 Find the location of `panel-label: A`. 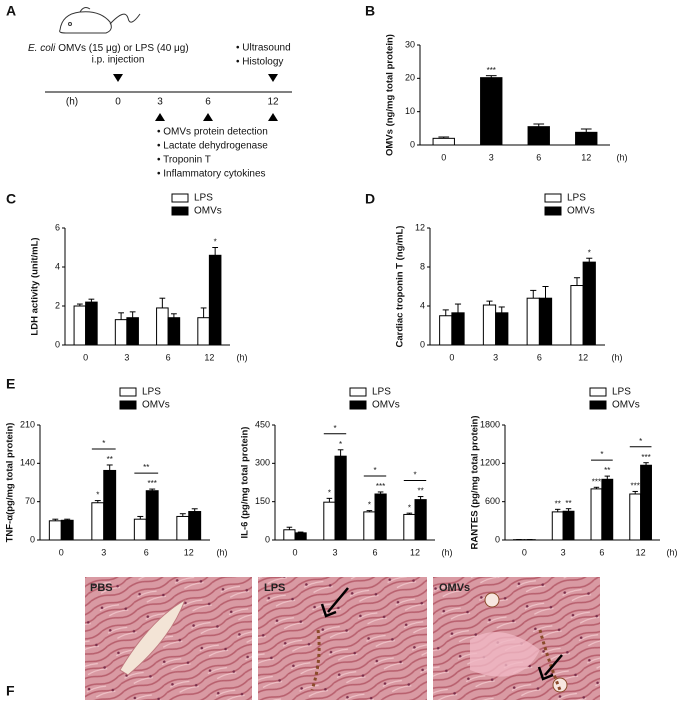

panel-label: A is located at coordinates (11, 11).